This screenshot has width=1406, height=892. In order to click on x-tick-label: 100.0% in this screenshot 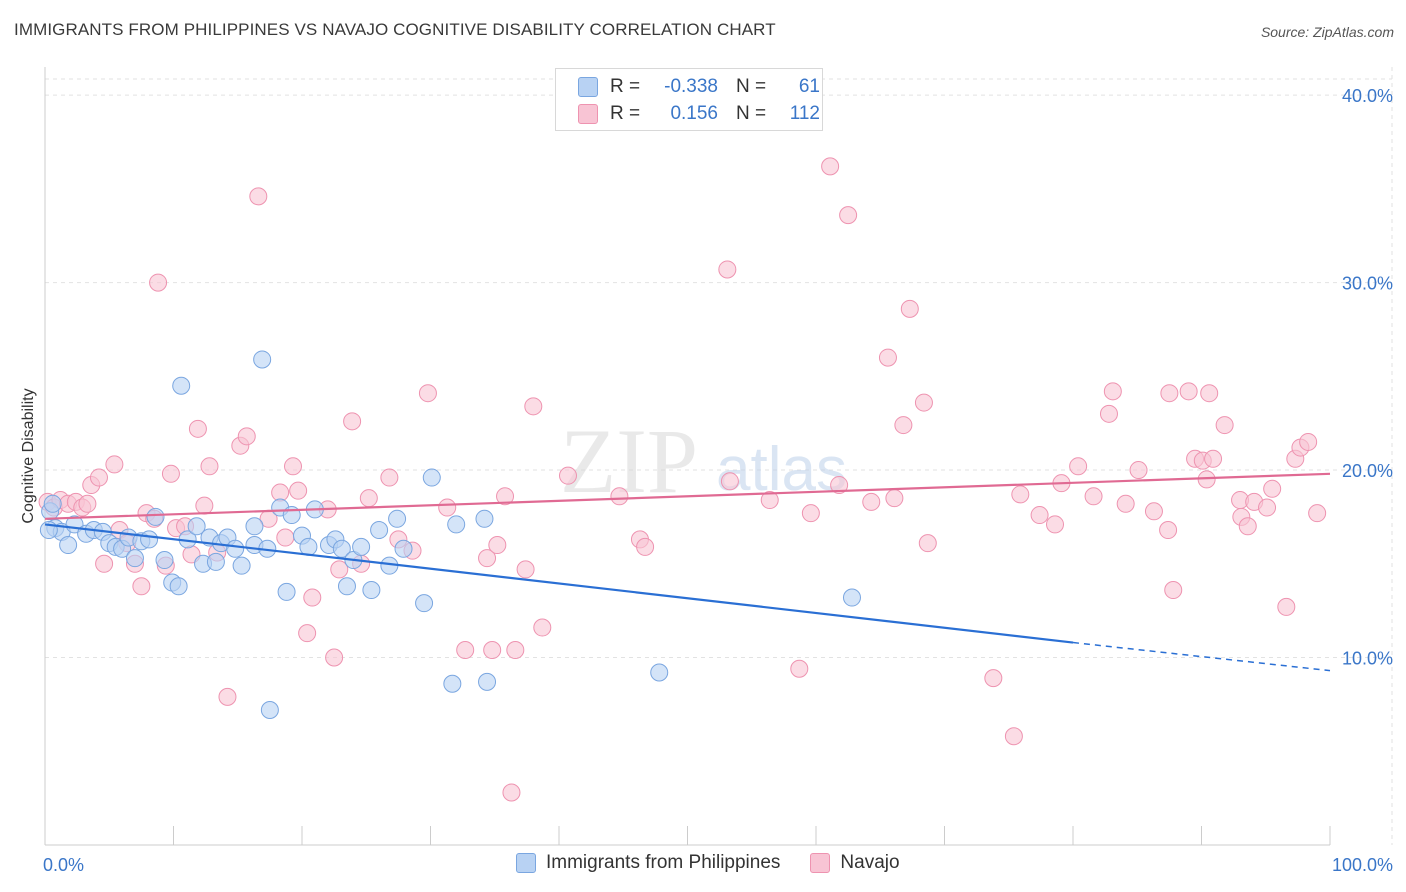, I will do `click(1362, 865)`.